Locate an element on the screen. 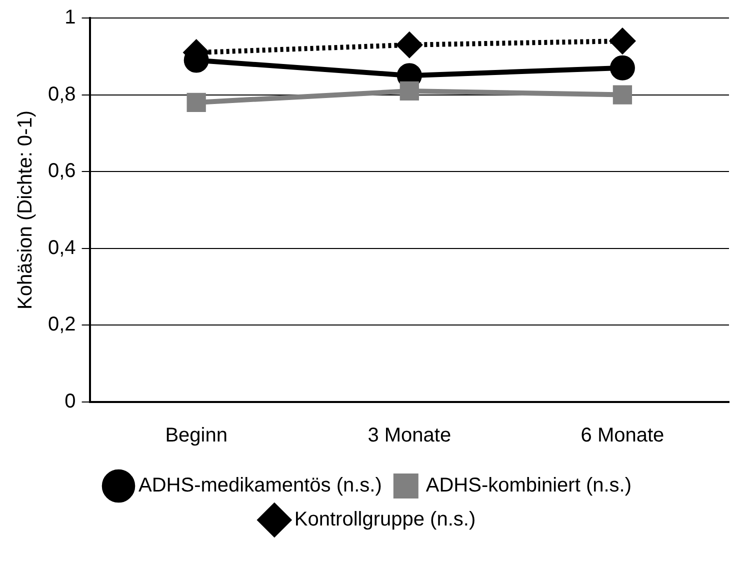 The height and width of the screenshot is (565, 744). legend-label: Kontrollgruppe (n.s.) is located at coordinates (385, 519).